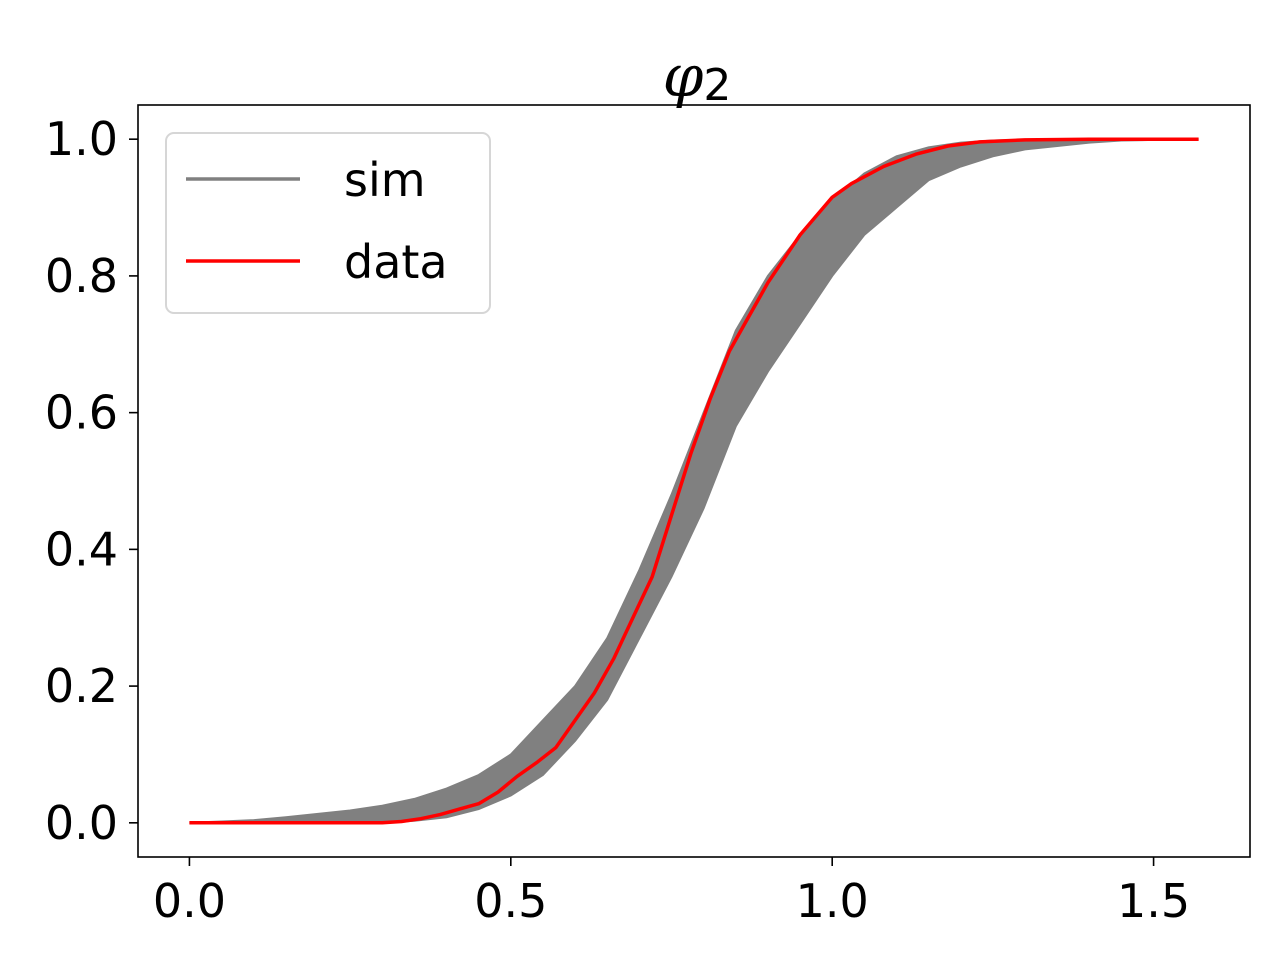 Image resolution: width=1280 pixels, height=960 pixels. Describe the element at coordinates (683, 76) in the screenshot. I see `chart-title-base: φ` at that location.